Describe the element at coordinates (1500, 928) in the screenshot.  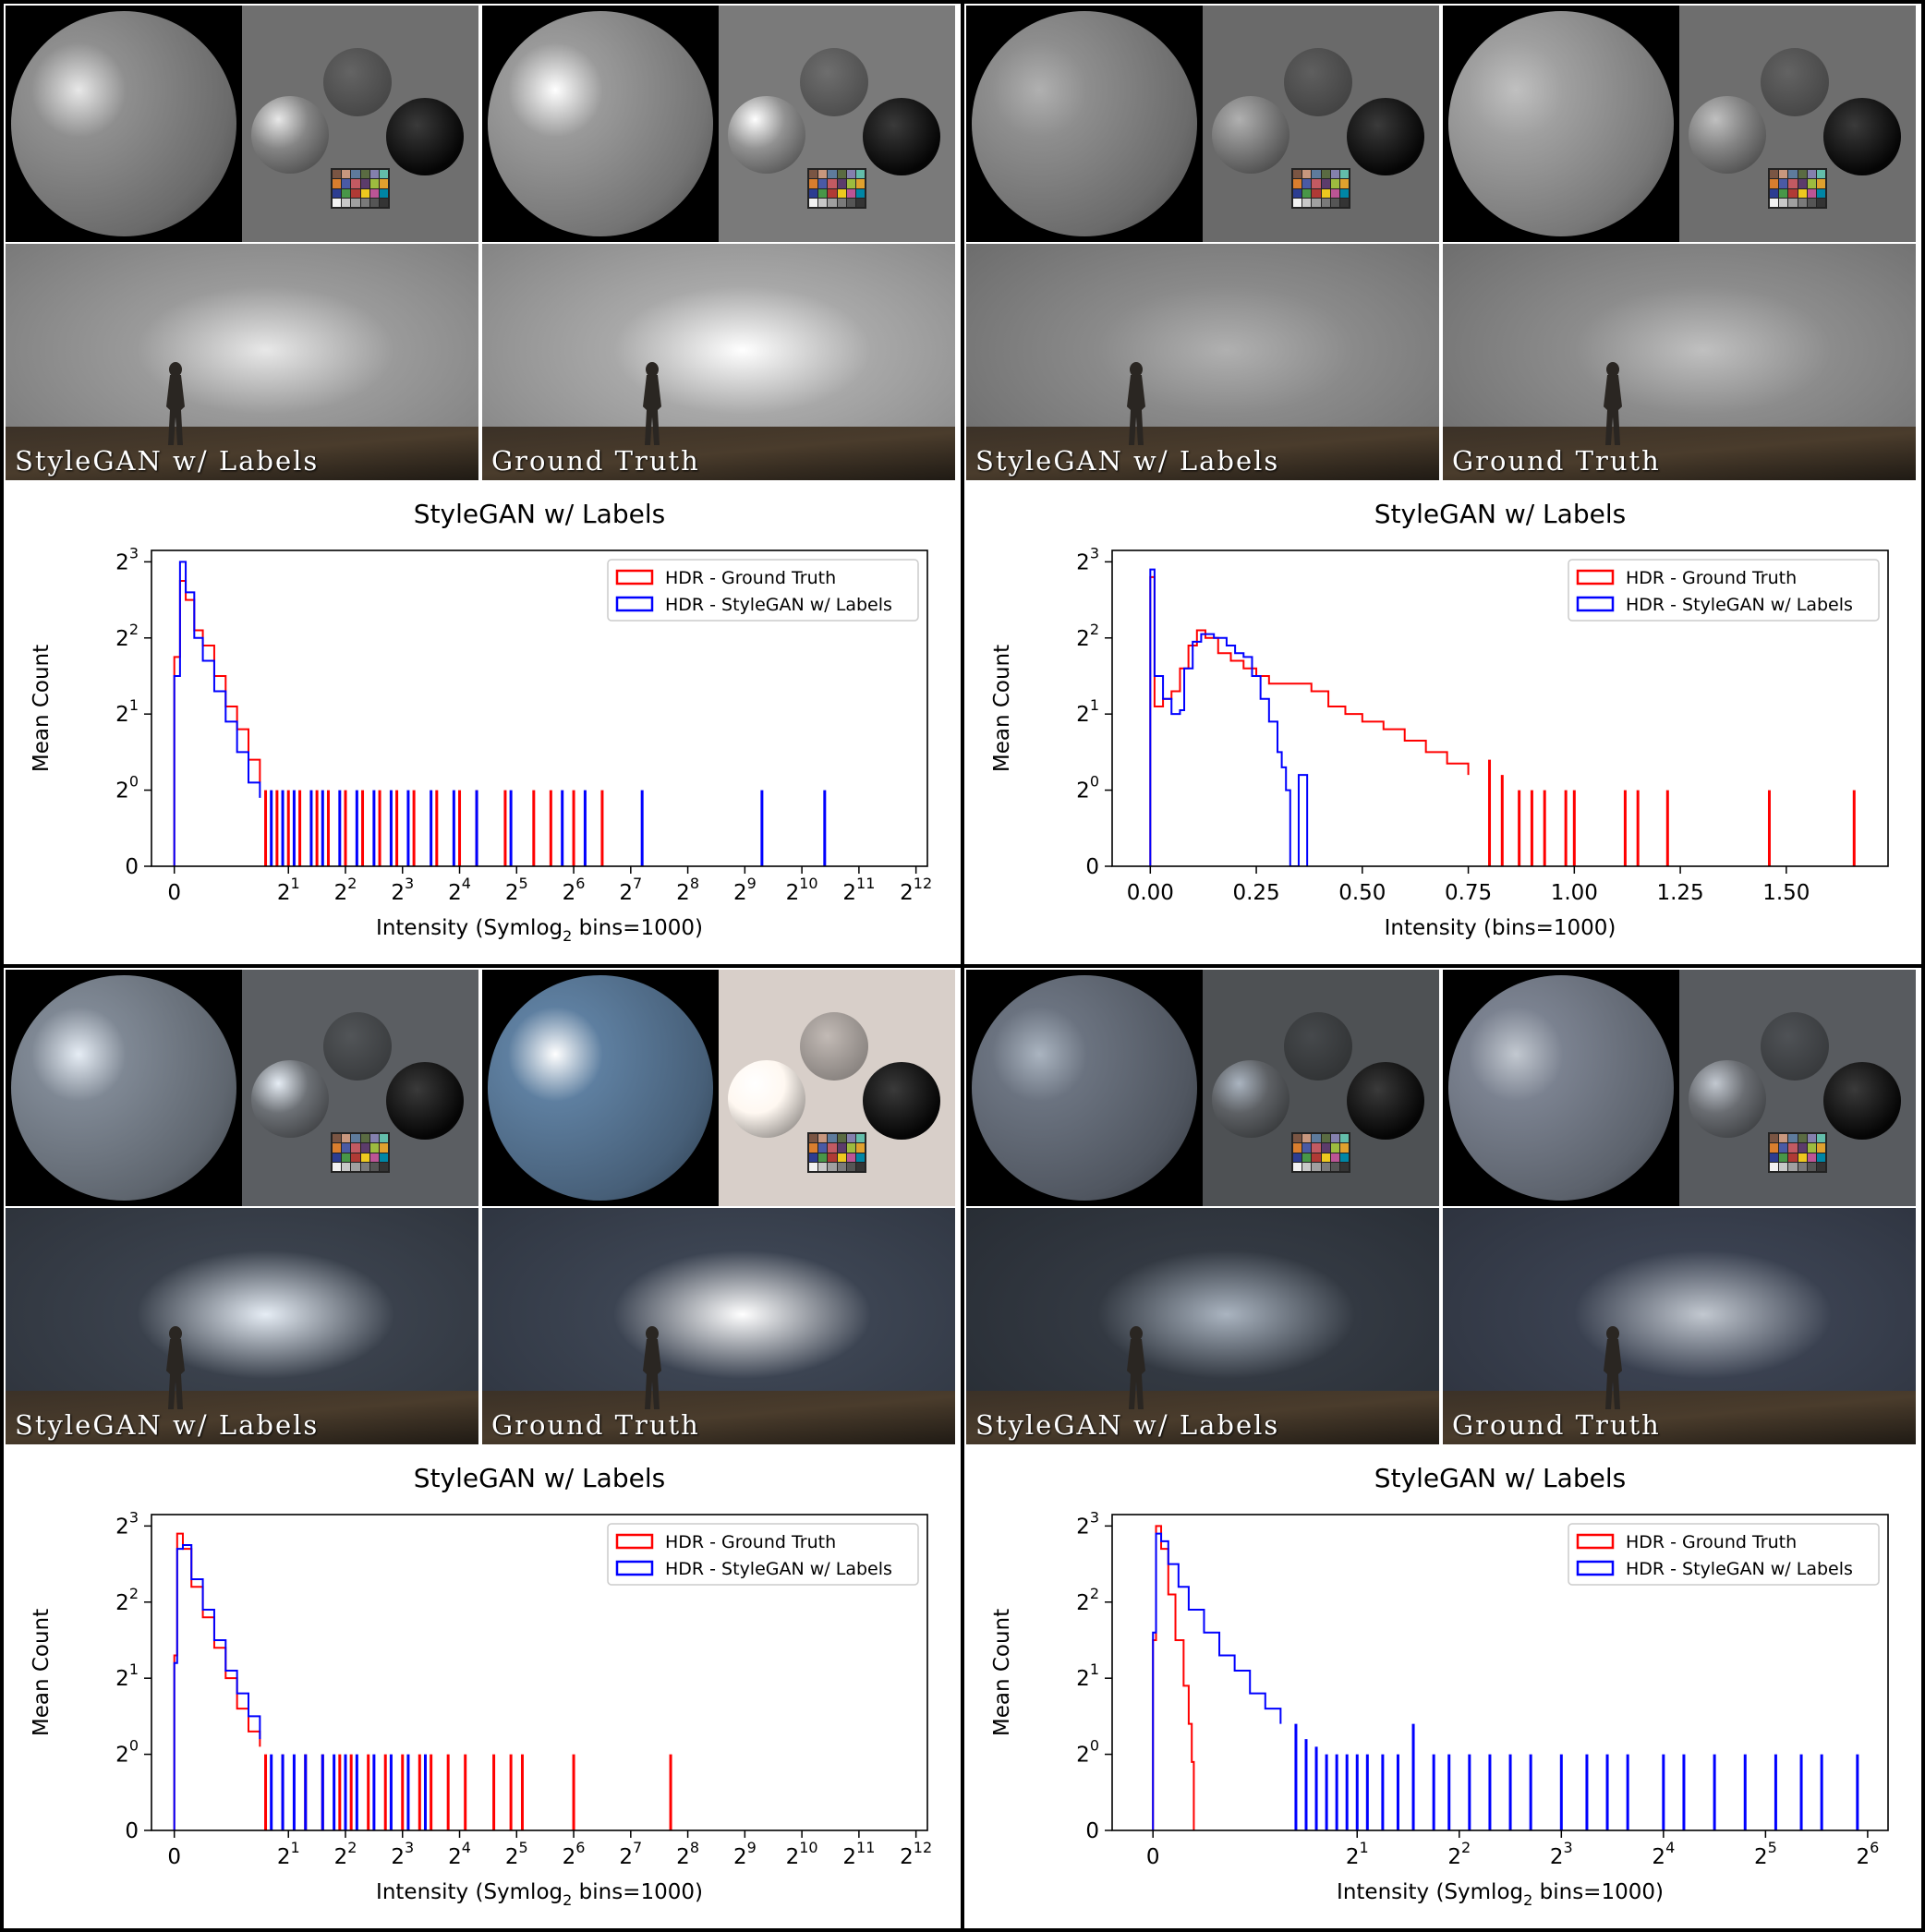
I see `x-axis-label: Intensity (bins=1000)` at that location.